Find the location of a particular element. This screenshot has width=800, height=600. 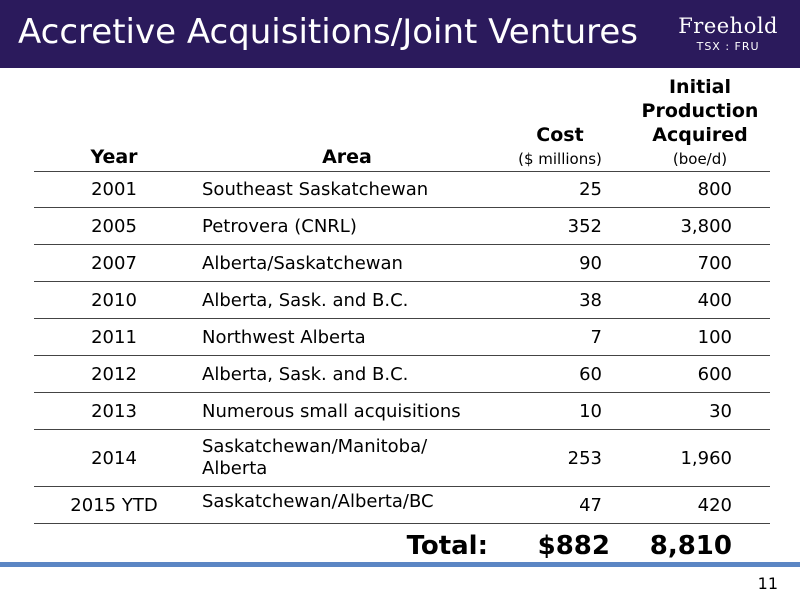

cell-cost: 10 is located at coordinates (590, 411).